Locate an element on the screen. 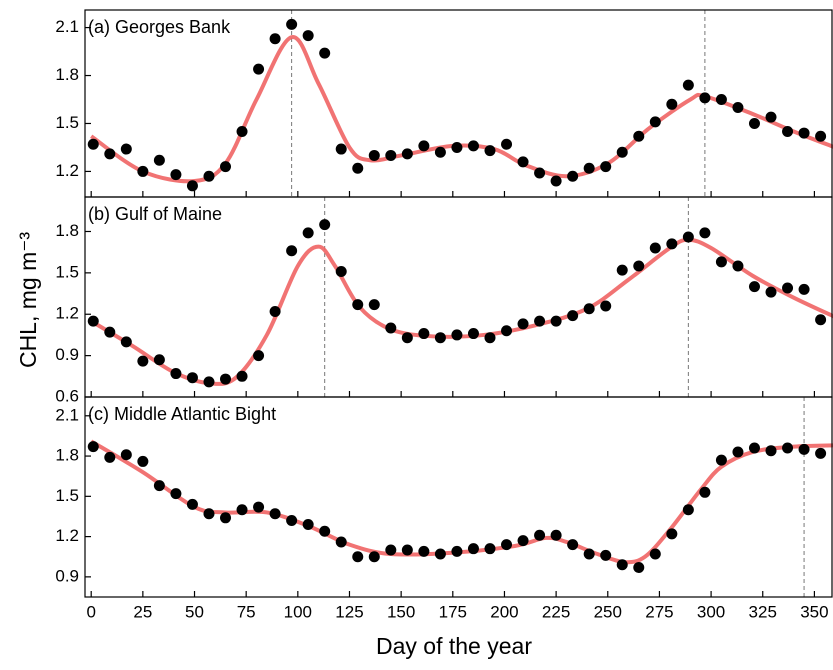 The image size is (833, 670). x-tick-label: 100 is located at coordinates (298, 611).